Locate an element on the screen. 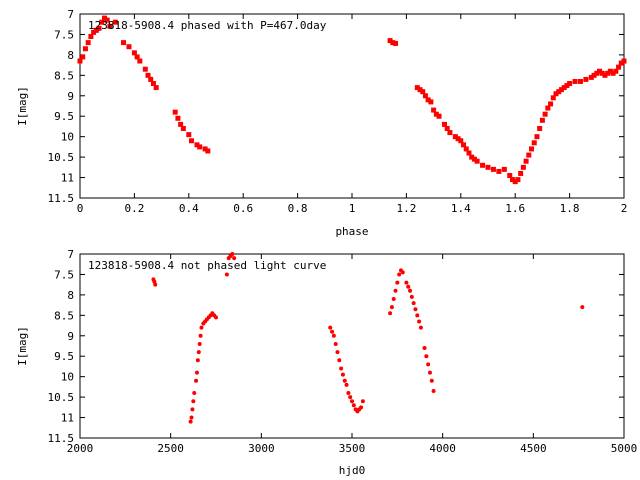  x-tick-label: 3500 is located at coordinates (352, 448).